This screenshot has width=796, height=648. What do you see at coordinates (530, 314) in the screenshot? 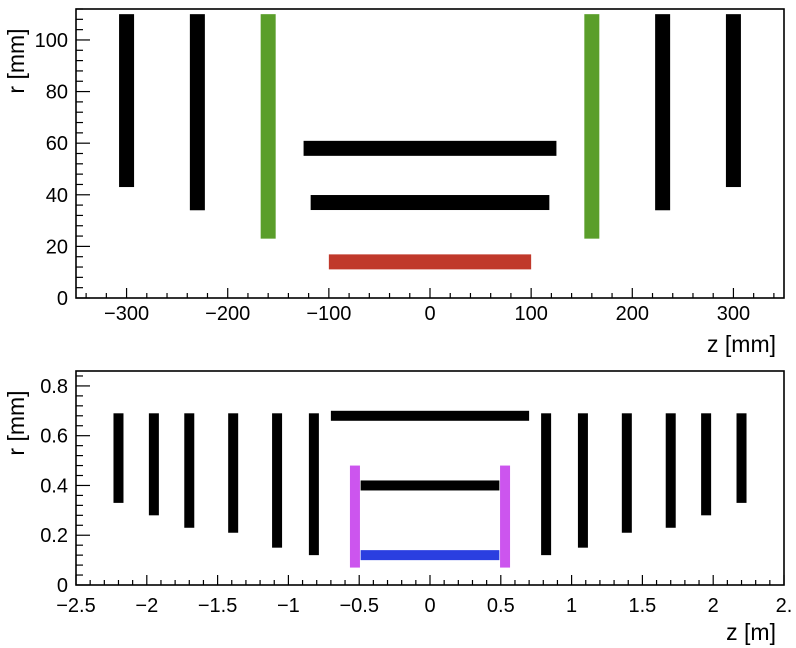
I see `chart-1-x-tick-label: 100` at bounding box center [530, 314].